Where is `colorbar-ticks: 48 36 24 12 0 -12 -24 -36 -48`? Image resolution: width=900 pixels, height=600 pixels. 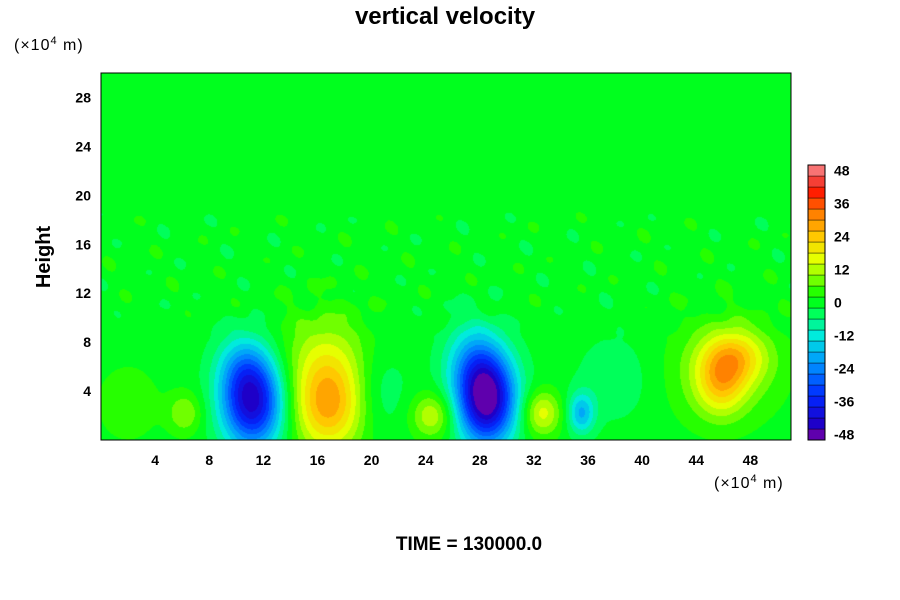 colorbar-ticks: 48 36 24 12 0 -12 -24 -36 -48 is located at coordinates (844, 303).